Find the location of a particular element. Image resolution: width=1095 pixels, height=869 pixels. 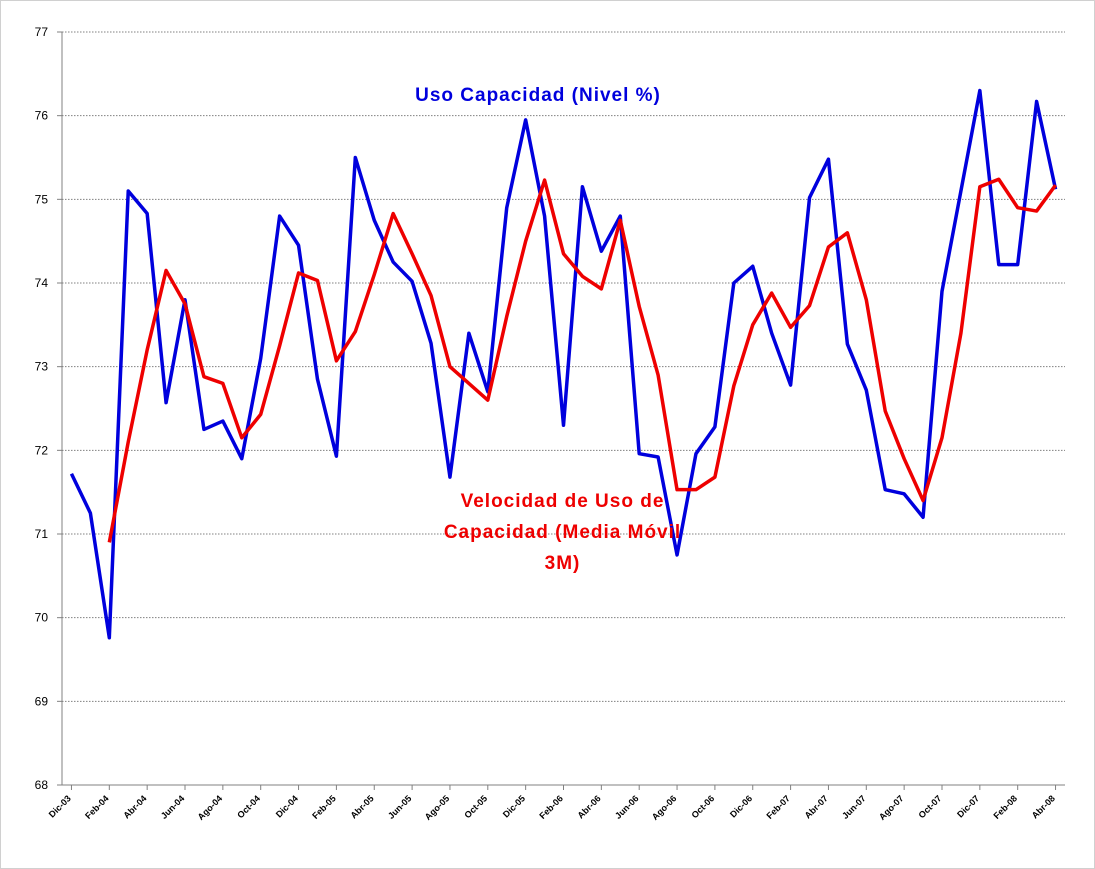

series-label: Uso Capacidad (Nivel %) is located at coordinates (538, 95).